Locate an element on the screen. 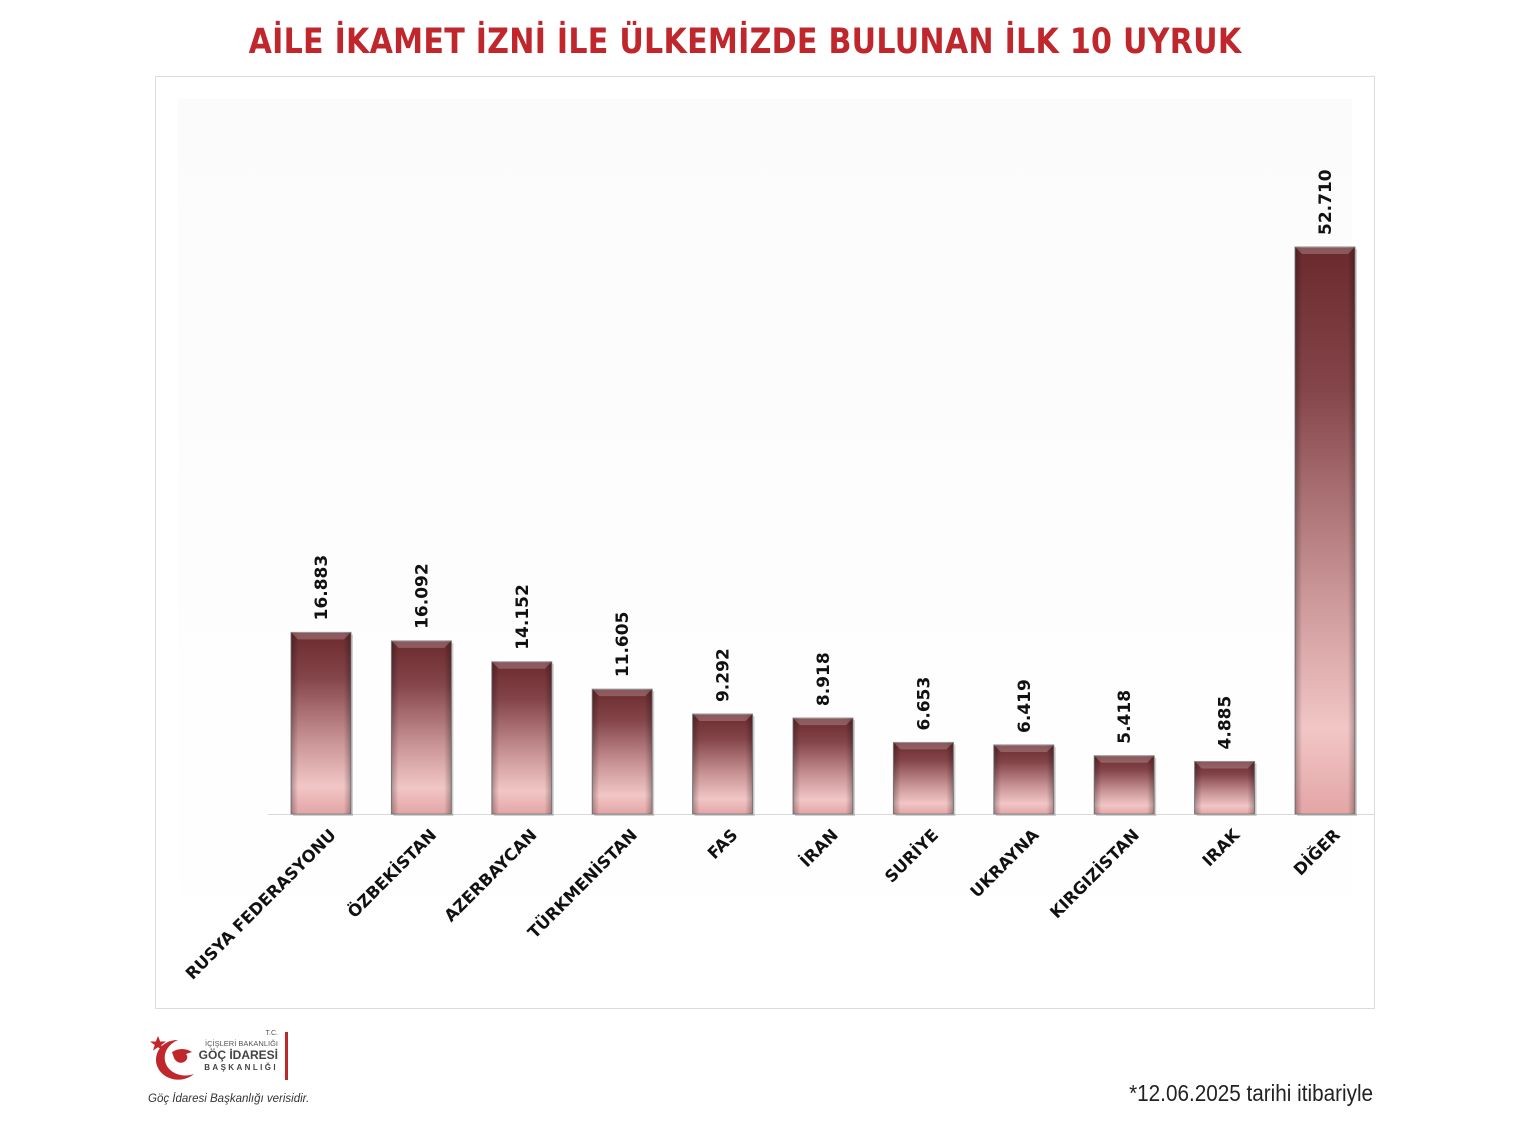 The height and width of the screenshot is (1140, 1530). value-label-11: 52.710 is located at coordinates (1326, 202).